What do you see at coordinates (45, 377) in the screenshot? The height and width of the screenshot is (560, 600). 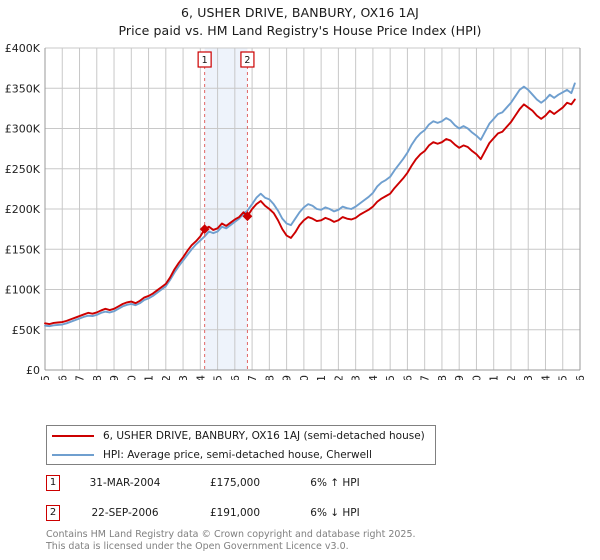 I see `svg-text: 1995` at bounding box center [45, 377].